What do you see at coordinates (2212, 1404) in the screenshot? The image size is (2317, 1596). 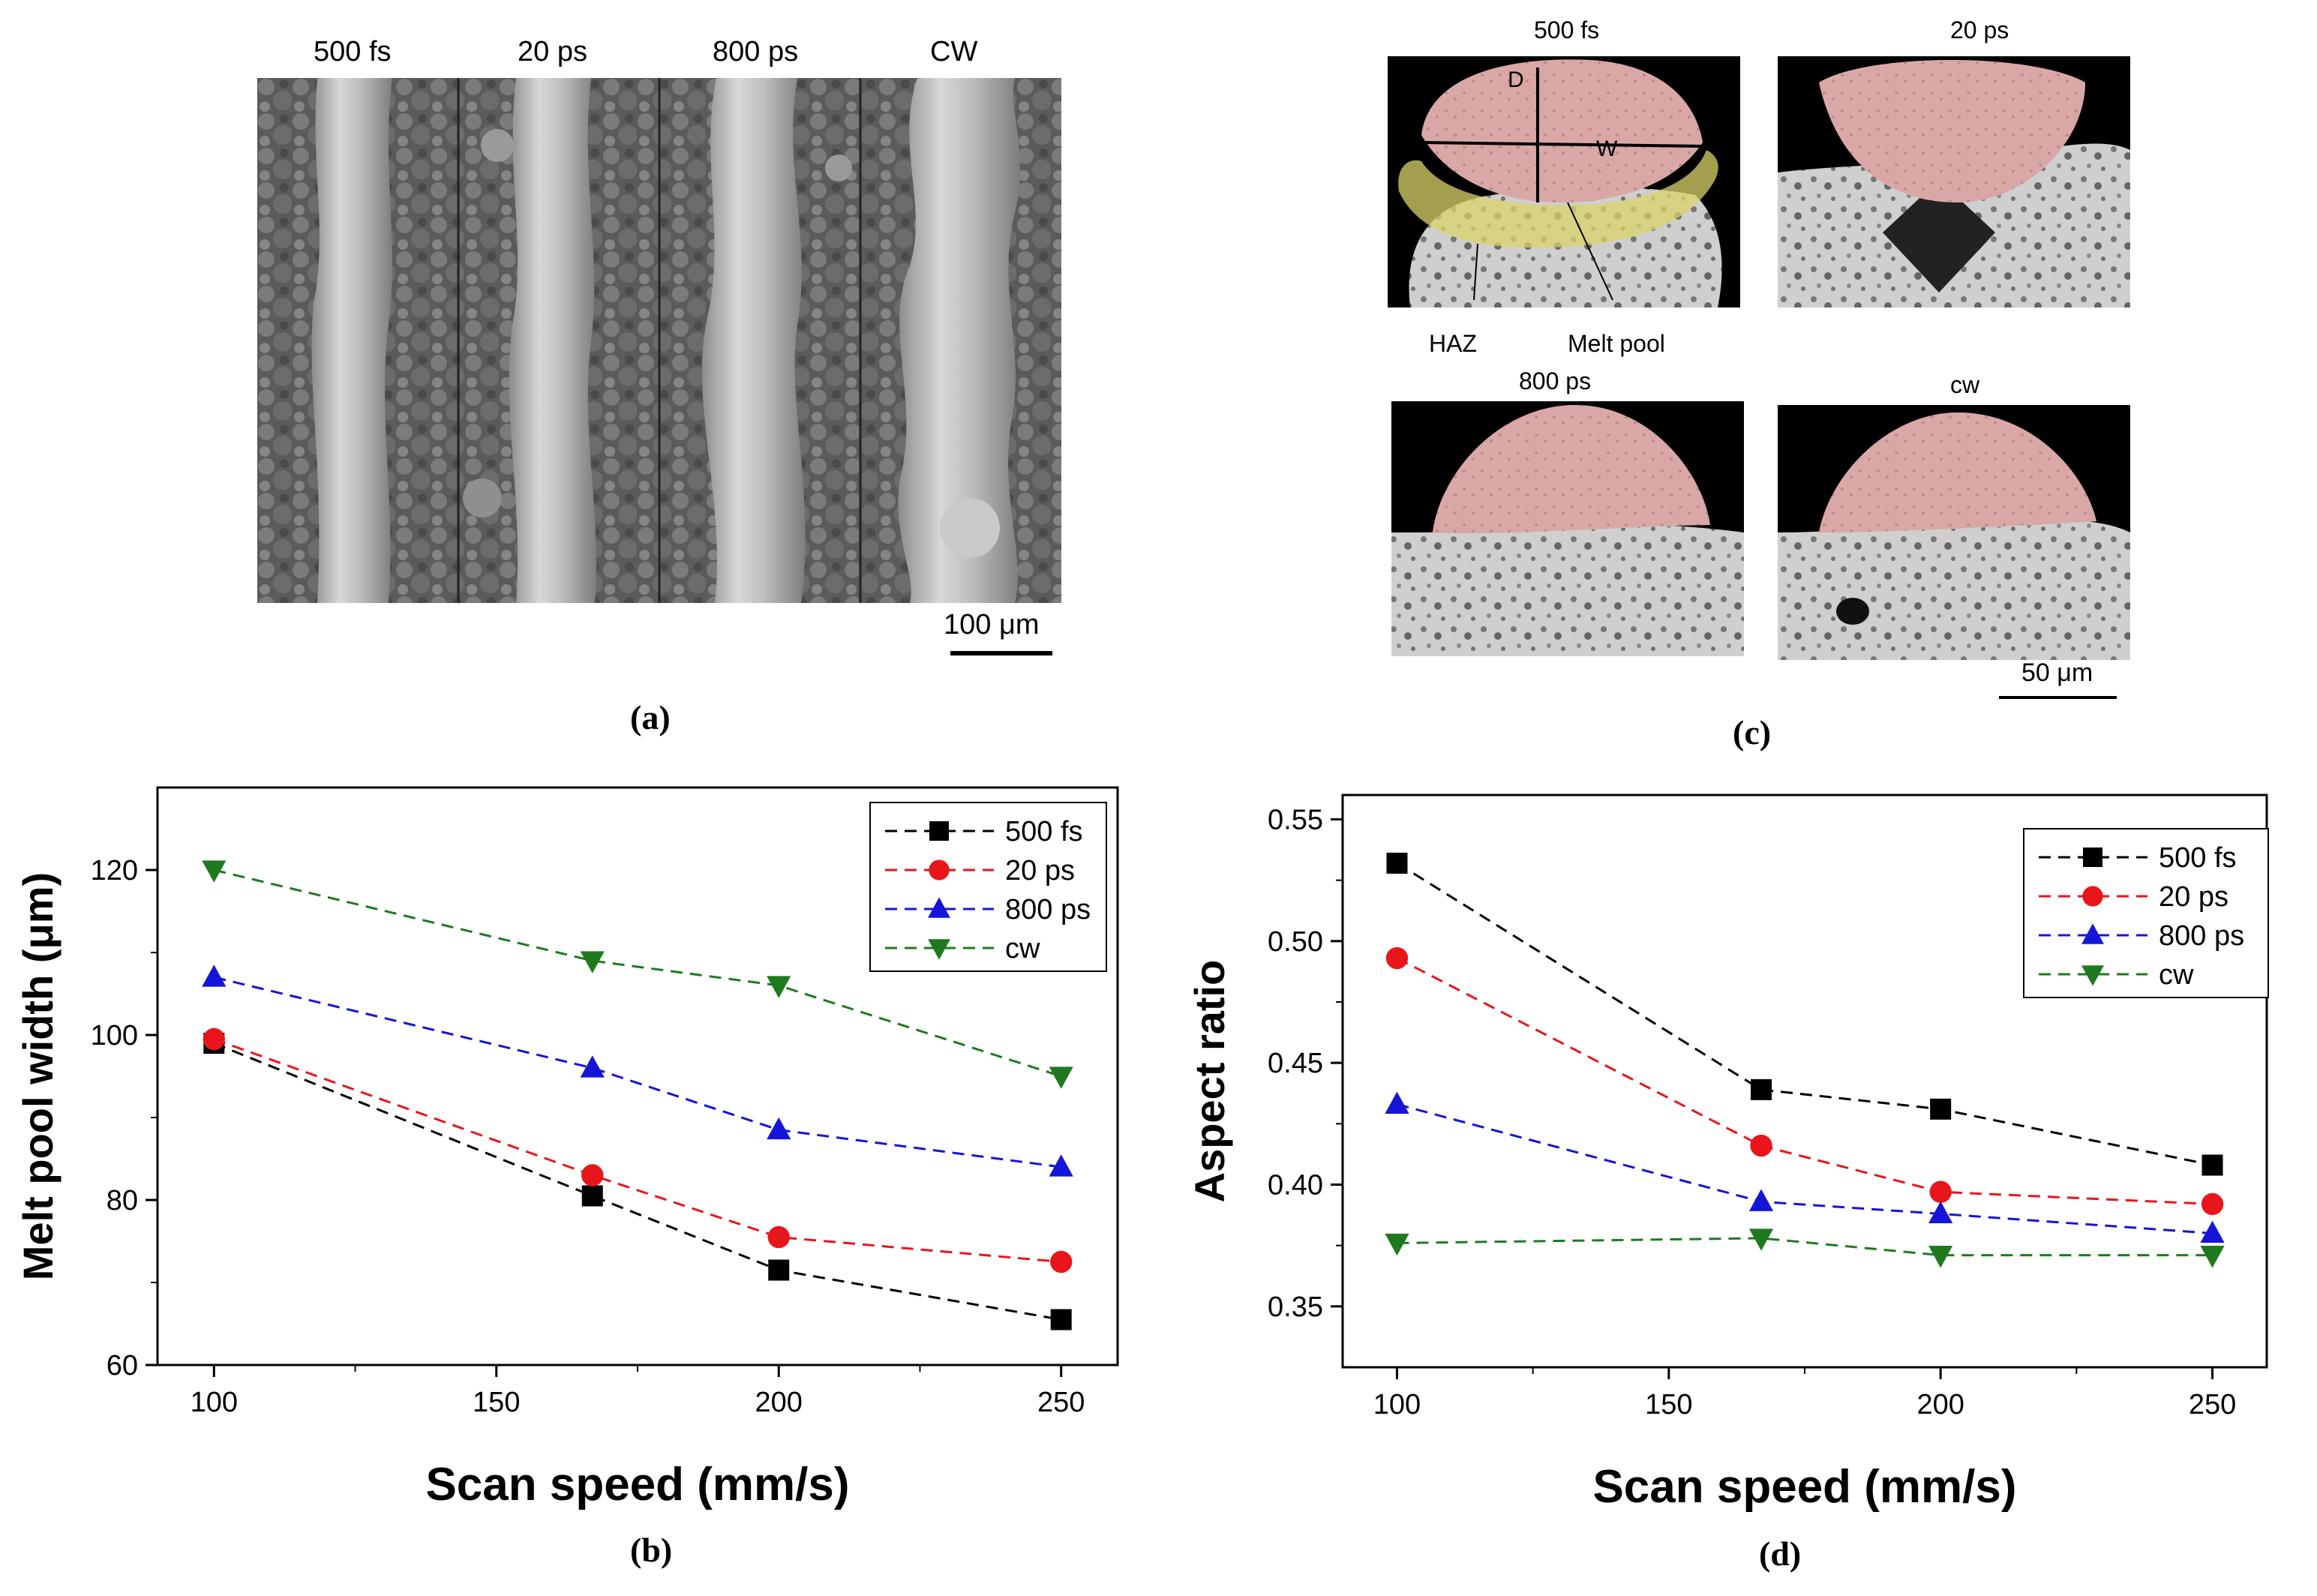 I see `chart-d-x-tick-label: 250` at bounding box center [2212, 1404].